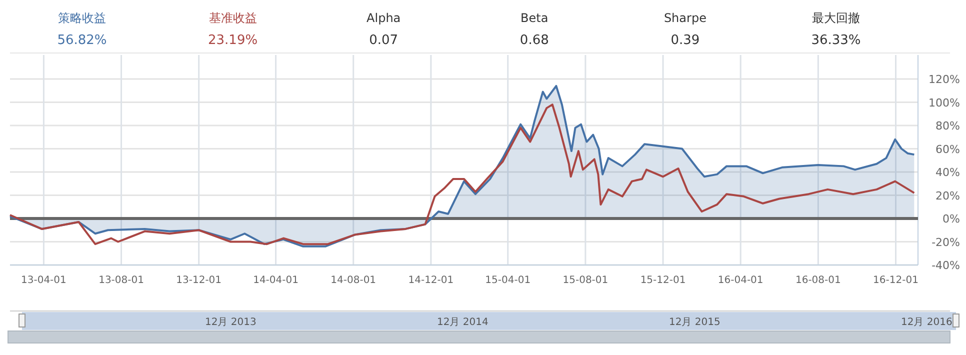 The image size is (966, 355). I want to click on text: 56.82%, so click(82, 40).